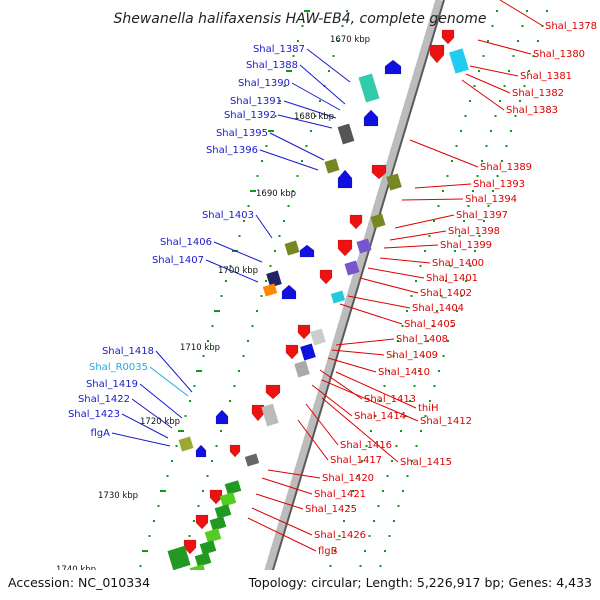 The height and width of the screenshot is (600, 600). What do you see at coordinates (571, 26) in the screenshot?
I see `gene-label: Shal_1378` at bounding box center [571, 26].